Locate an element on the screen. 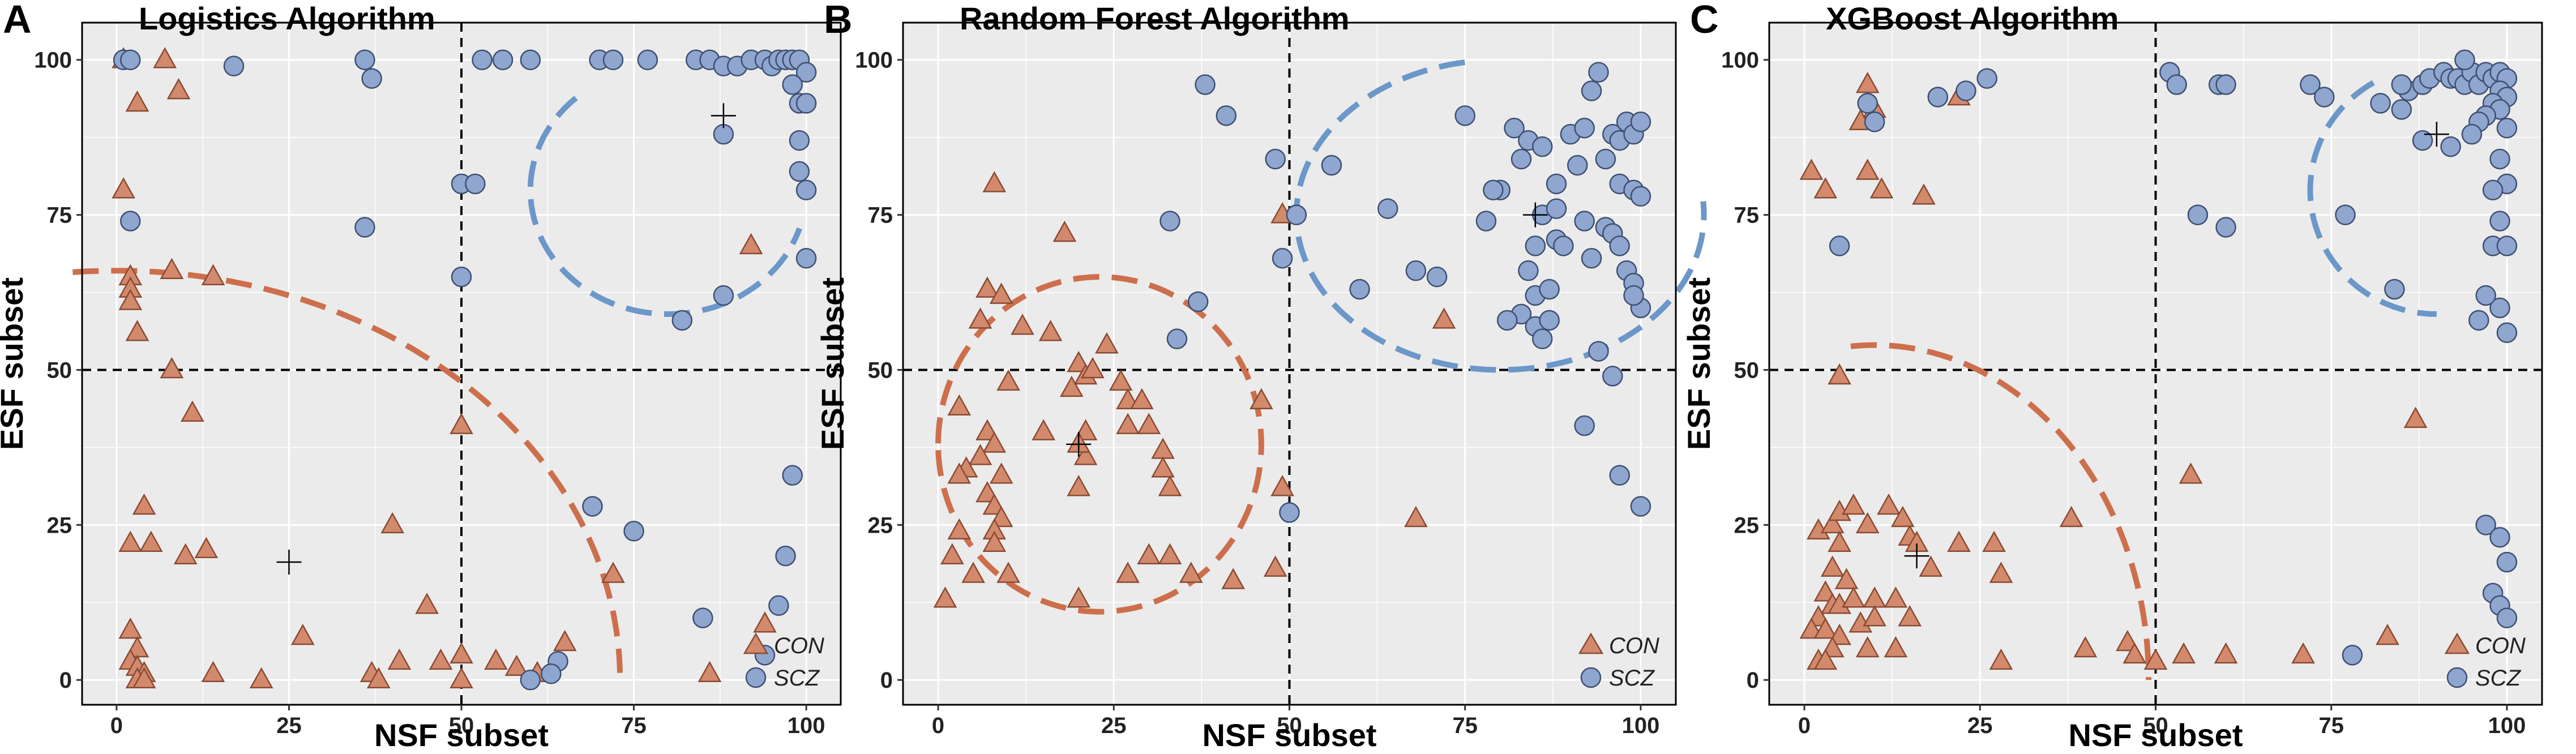 Image resolution: width=2576 pixels, height=754 pixels. legend-marker-con is located at coordinates (2457, 643).